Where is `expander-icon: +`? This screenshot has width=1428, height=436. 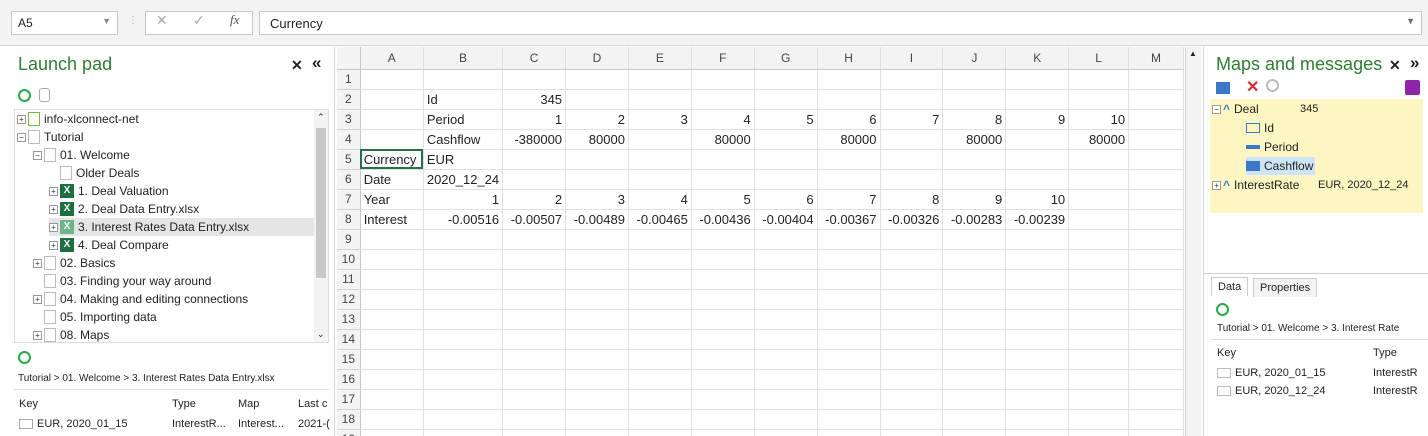 expander-icon: + is located at coordinates (37, 299).